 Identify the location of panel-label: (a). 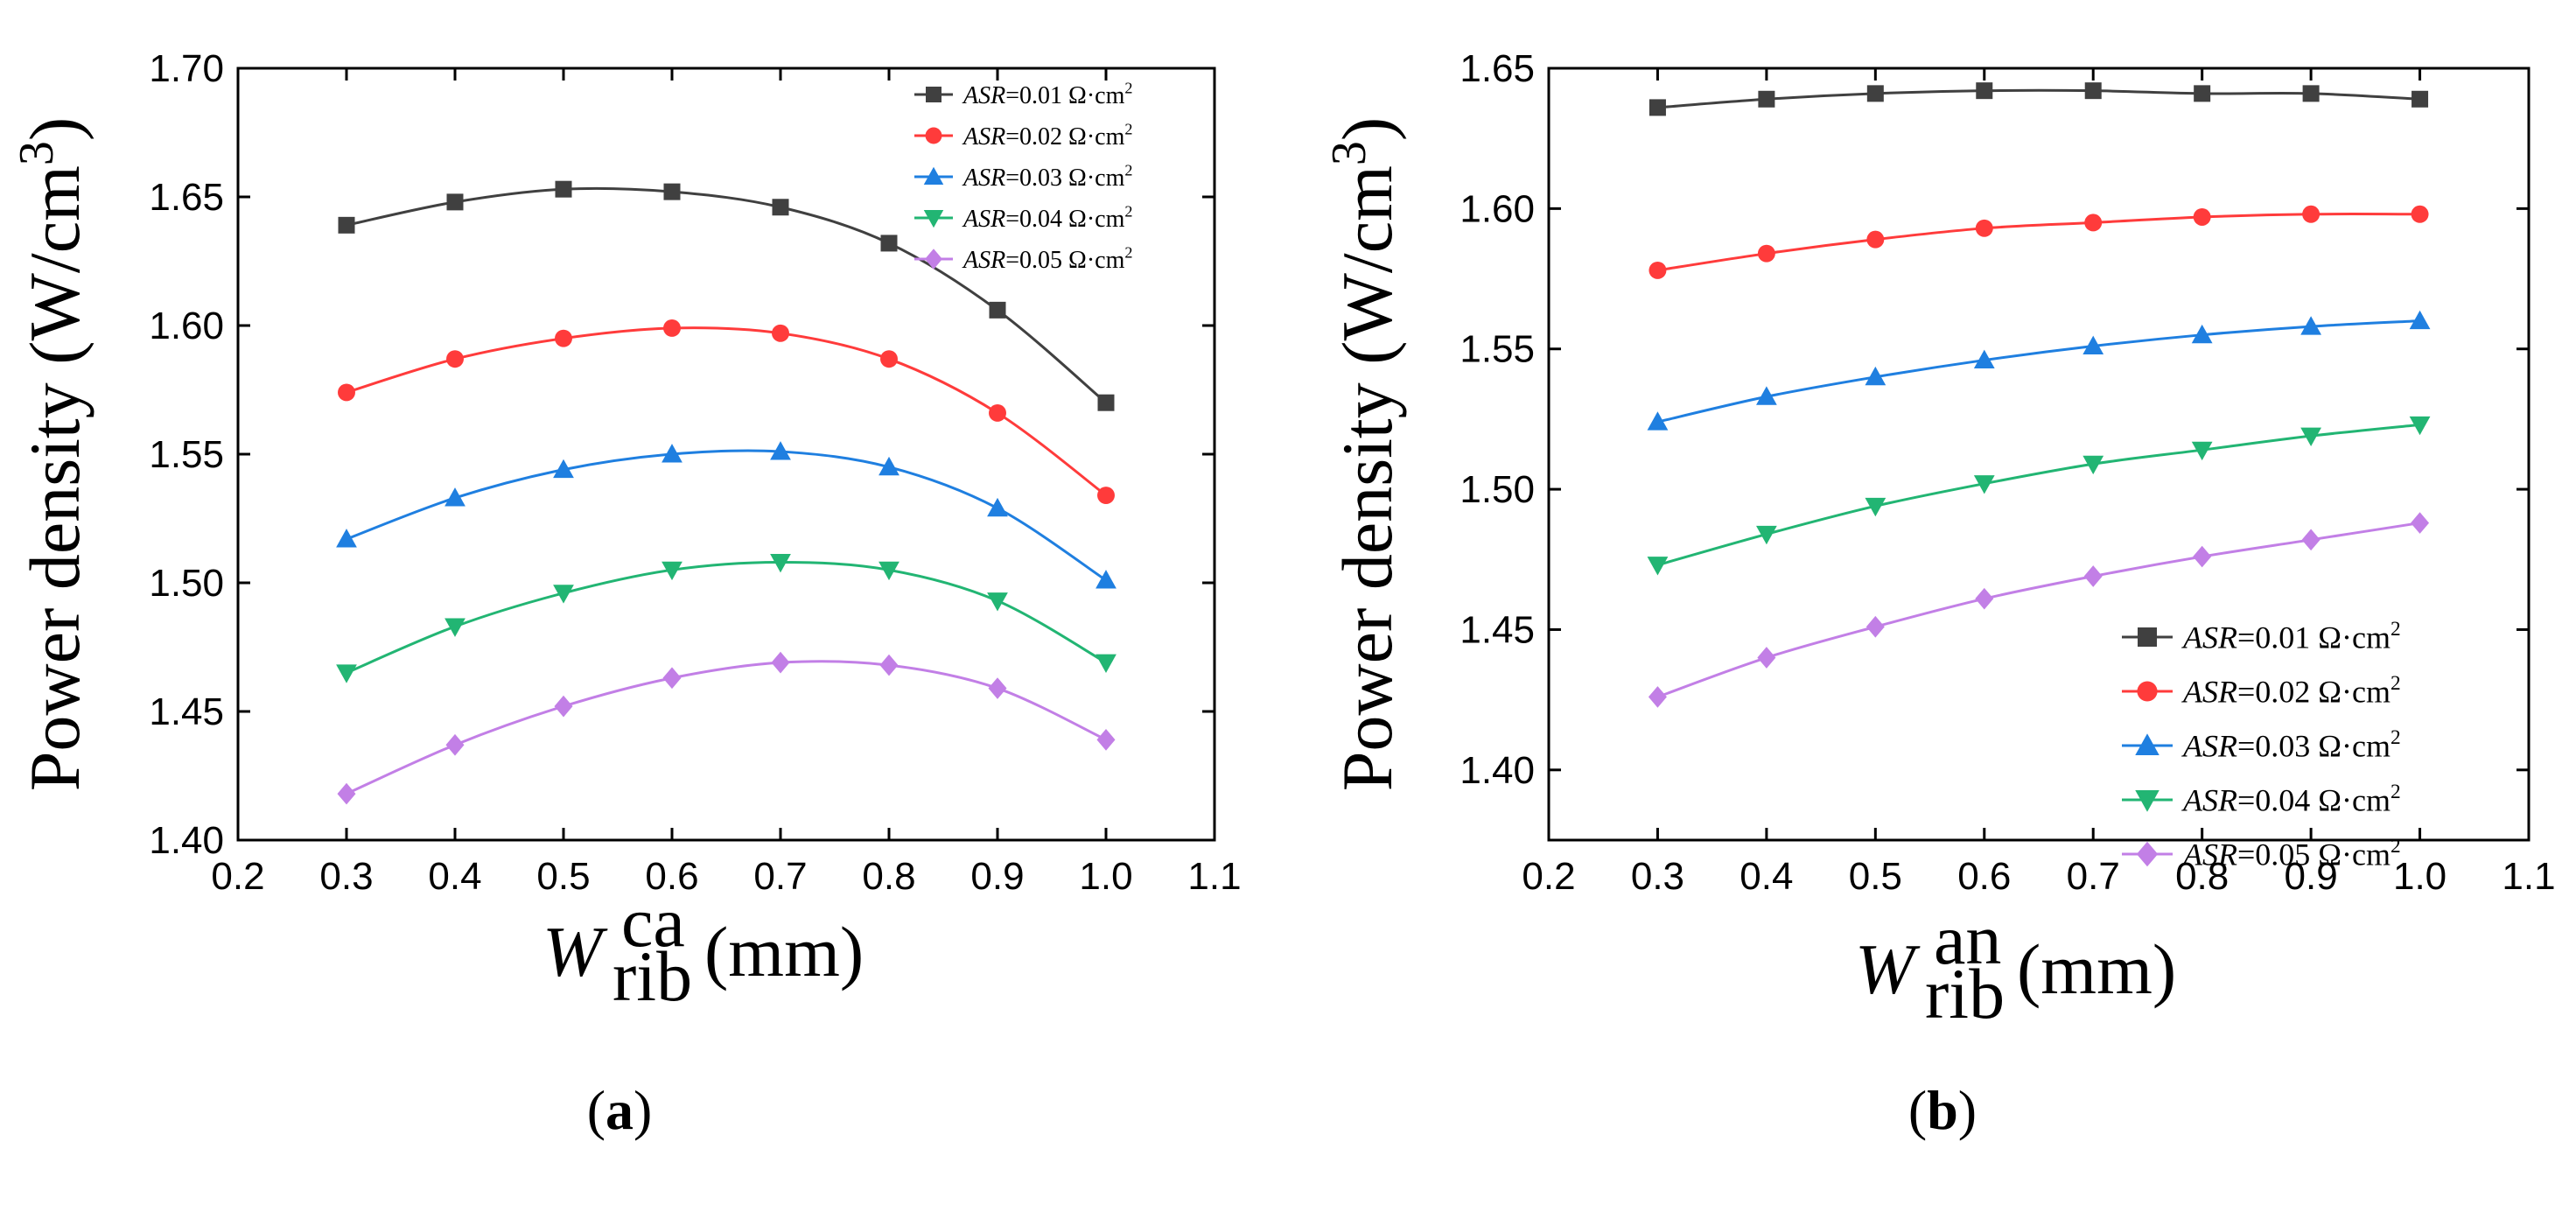
(620, 1110).